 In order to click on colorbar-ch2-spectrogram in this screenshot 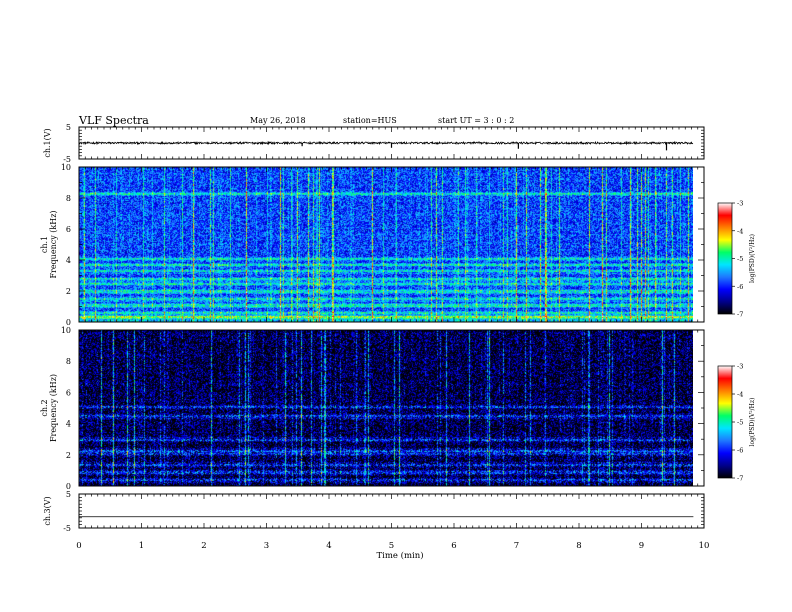, I will do `click(725, 422)`.